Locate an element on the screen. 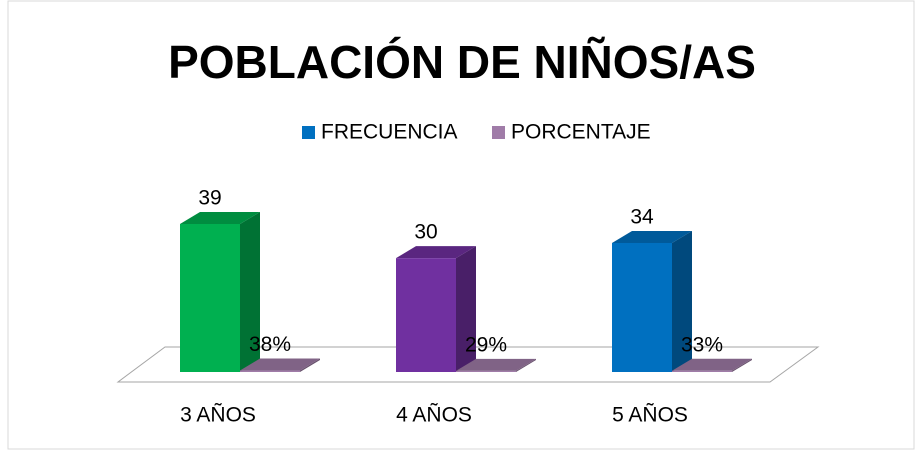  x-tick-label: 3 AÑOS is located at coordinates (218, 415).